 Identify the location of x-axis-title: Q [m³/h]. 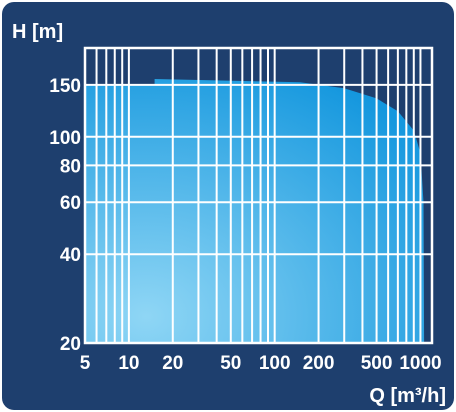
(407, 396).